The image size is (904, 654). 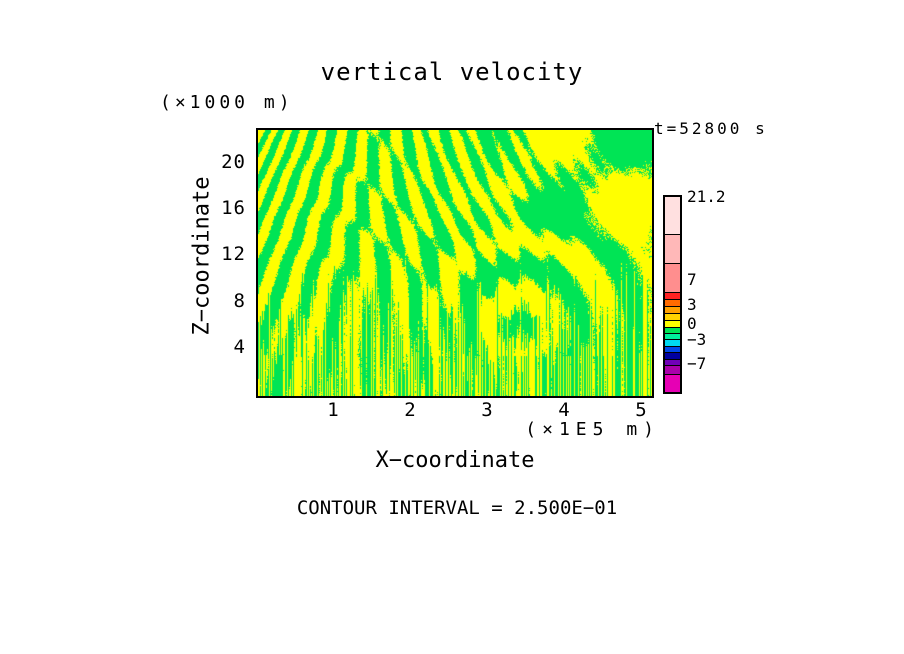 I want to click on z-tick-label: 8, so click(x=239, y=300).